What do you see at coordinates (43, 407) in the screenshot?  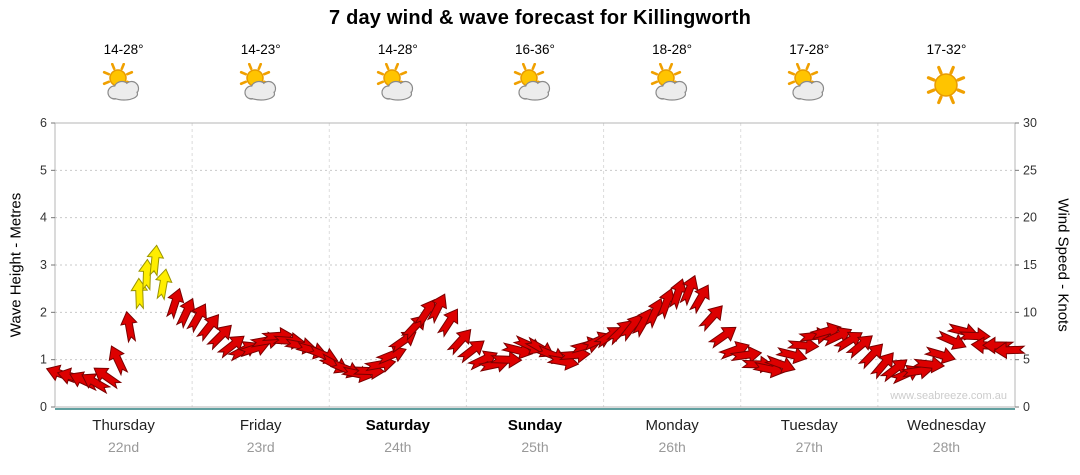 I see `left-tick-label: 0` at bounding box center [43, 407].